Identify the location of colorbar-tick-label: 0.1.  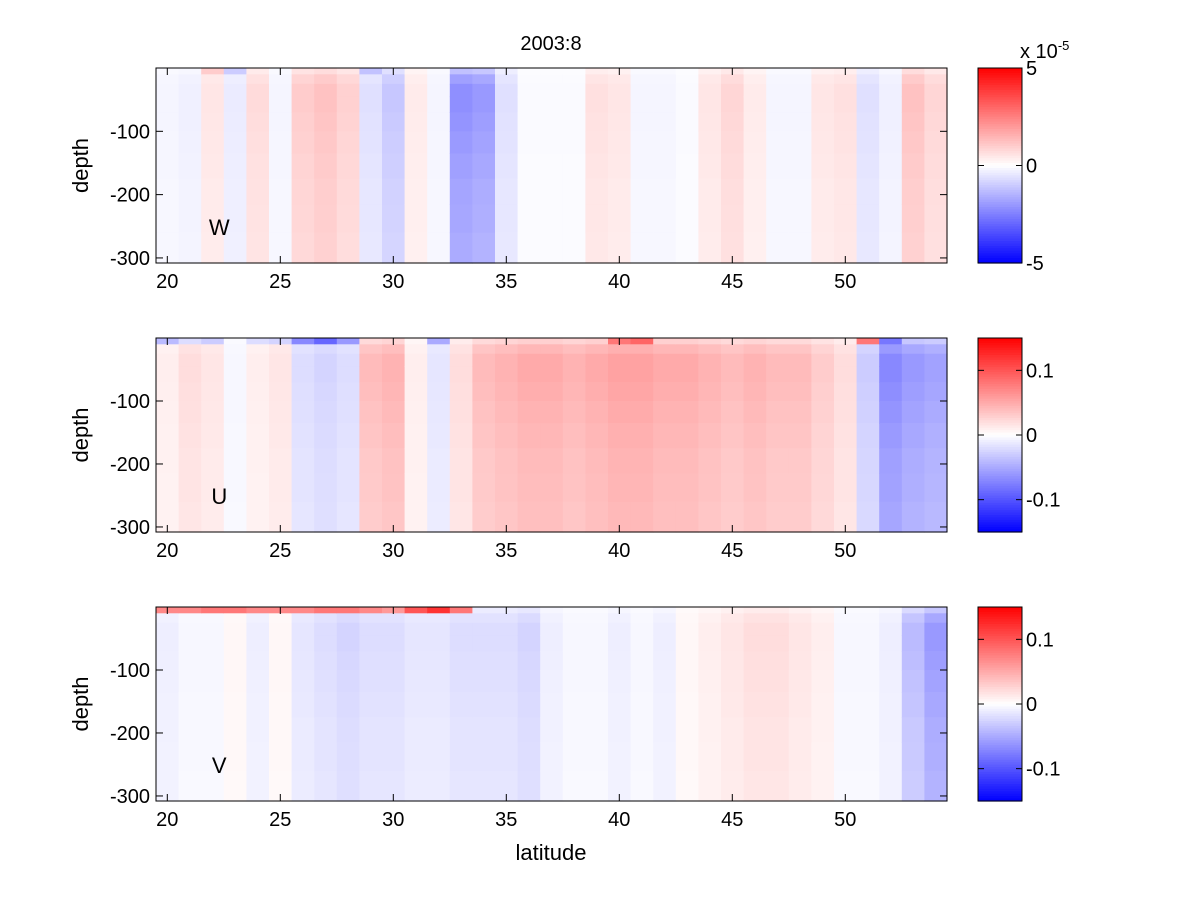
(1040, 371).